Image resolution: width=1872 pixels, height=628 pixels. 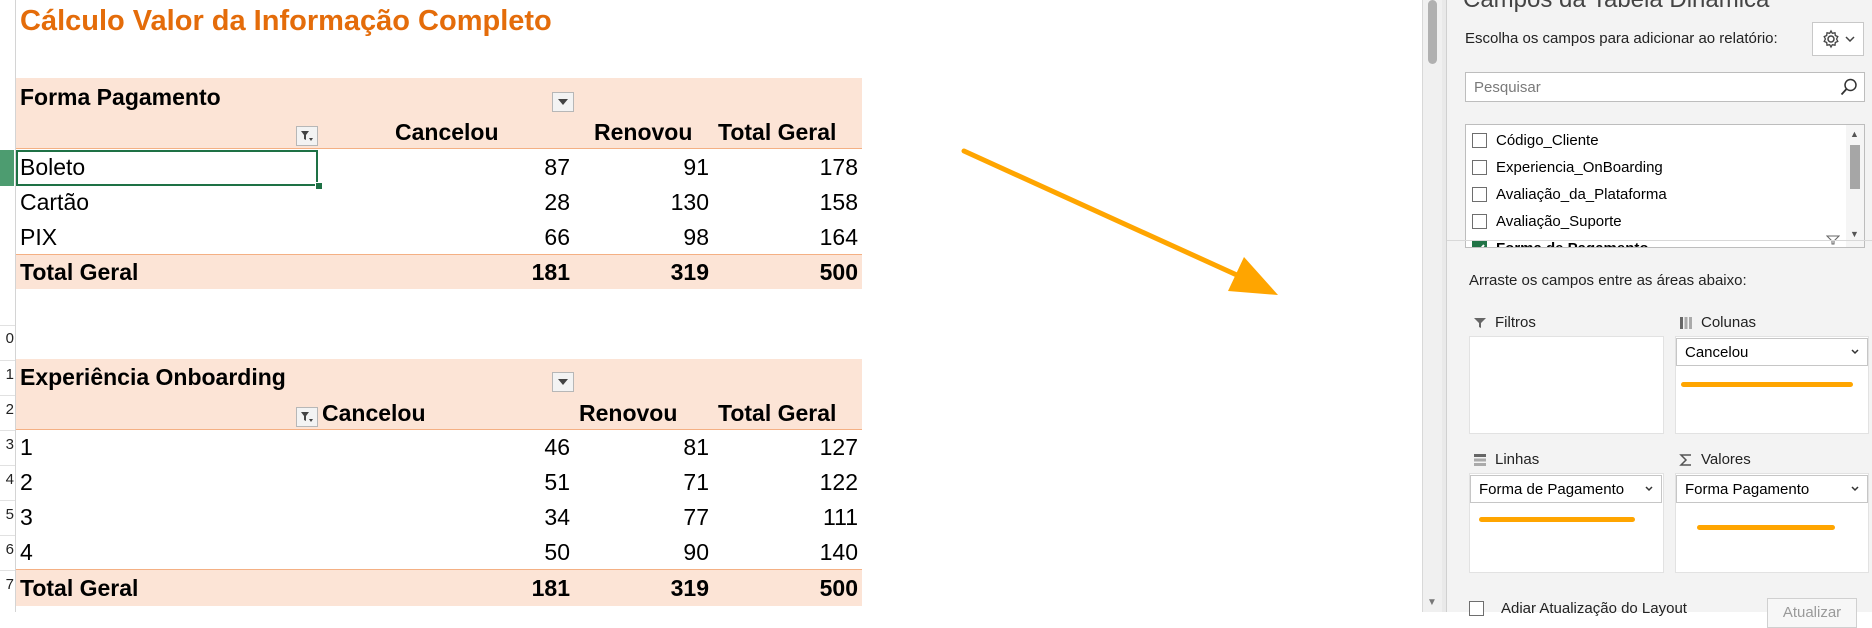 What do you see at coordinates (9, 479) in the screenshot?
I see `row-number: 4` at bounding box center [9, 479].